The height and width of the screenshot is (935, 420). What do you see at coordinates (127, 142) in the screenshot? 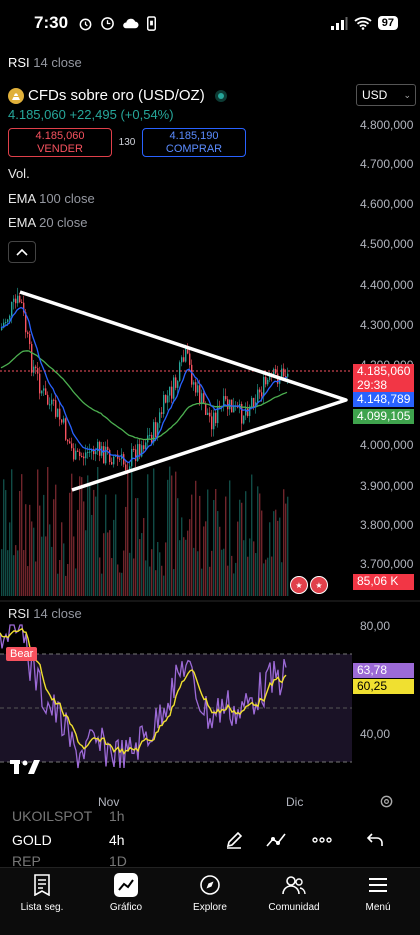
I see `trade-buttons: 4.185,060 VENDER 130 4.185,190 COMPRAR` at bounding box center [127, 142].